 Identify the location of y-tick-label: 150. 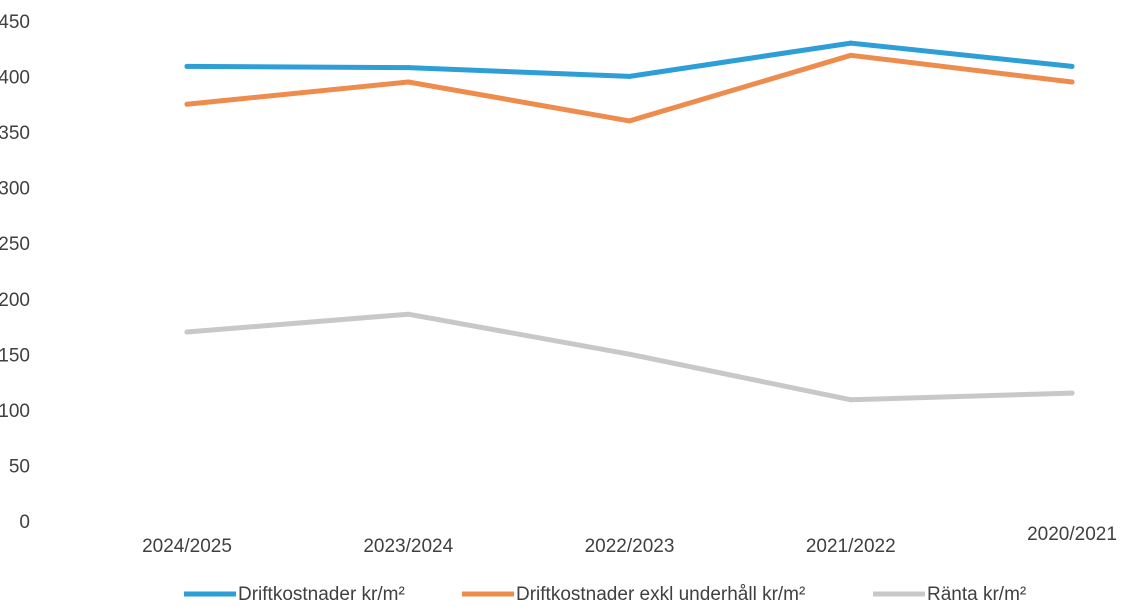
(15, 355).